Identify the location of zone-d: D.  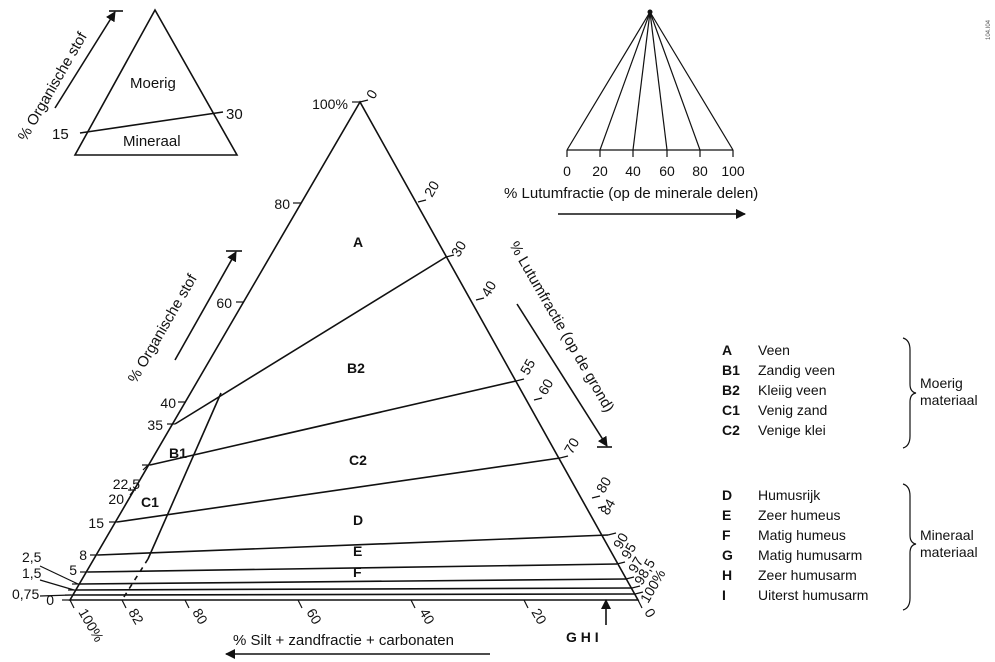
(358, 520).